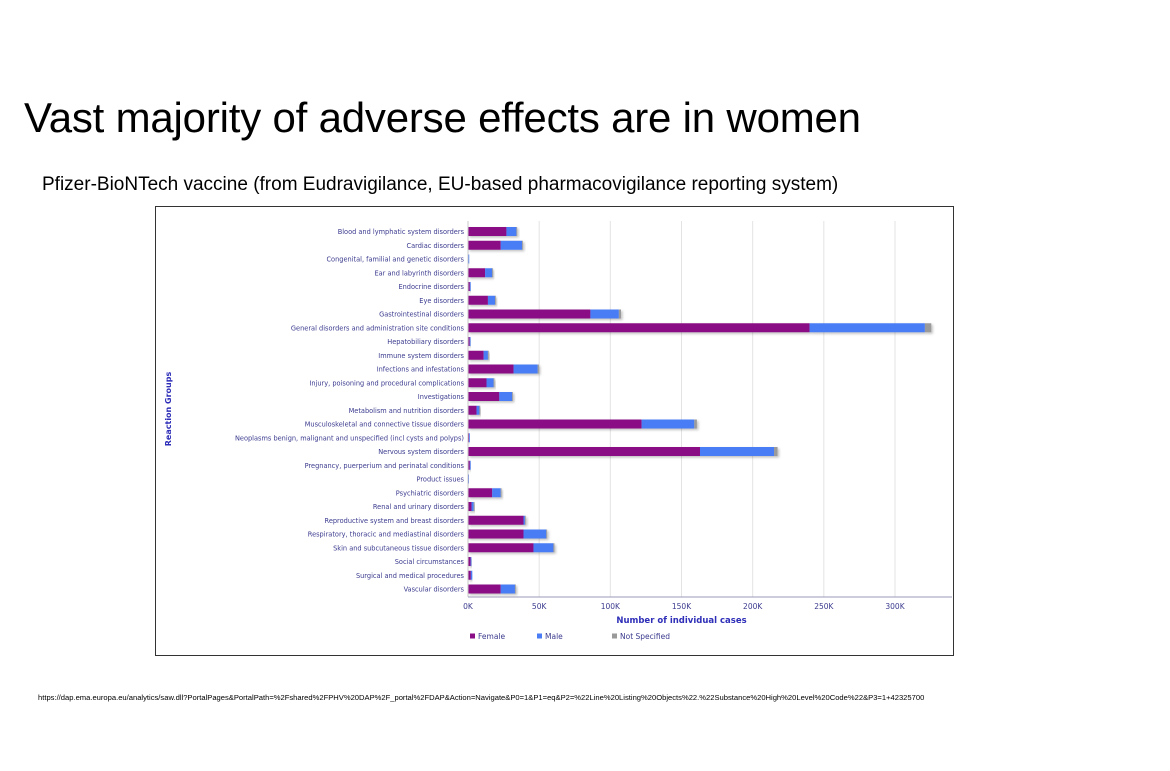 The width and height of the screenshot is (1170, 771). Describe the element at coordinates (419, 507) in the screenshot. I see `category-label: Renal and urinary disorders` at that location.